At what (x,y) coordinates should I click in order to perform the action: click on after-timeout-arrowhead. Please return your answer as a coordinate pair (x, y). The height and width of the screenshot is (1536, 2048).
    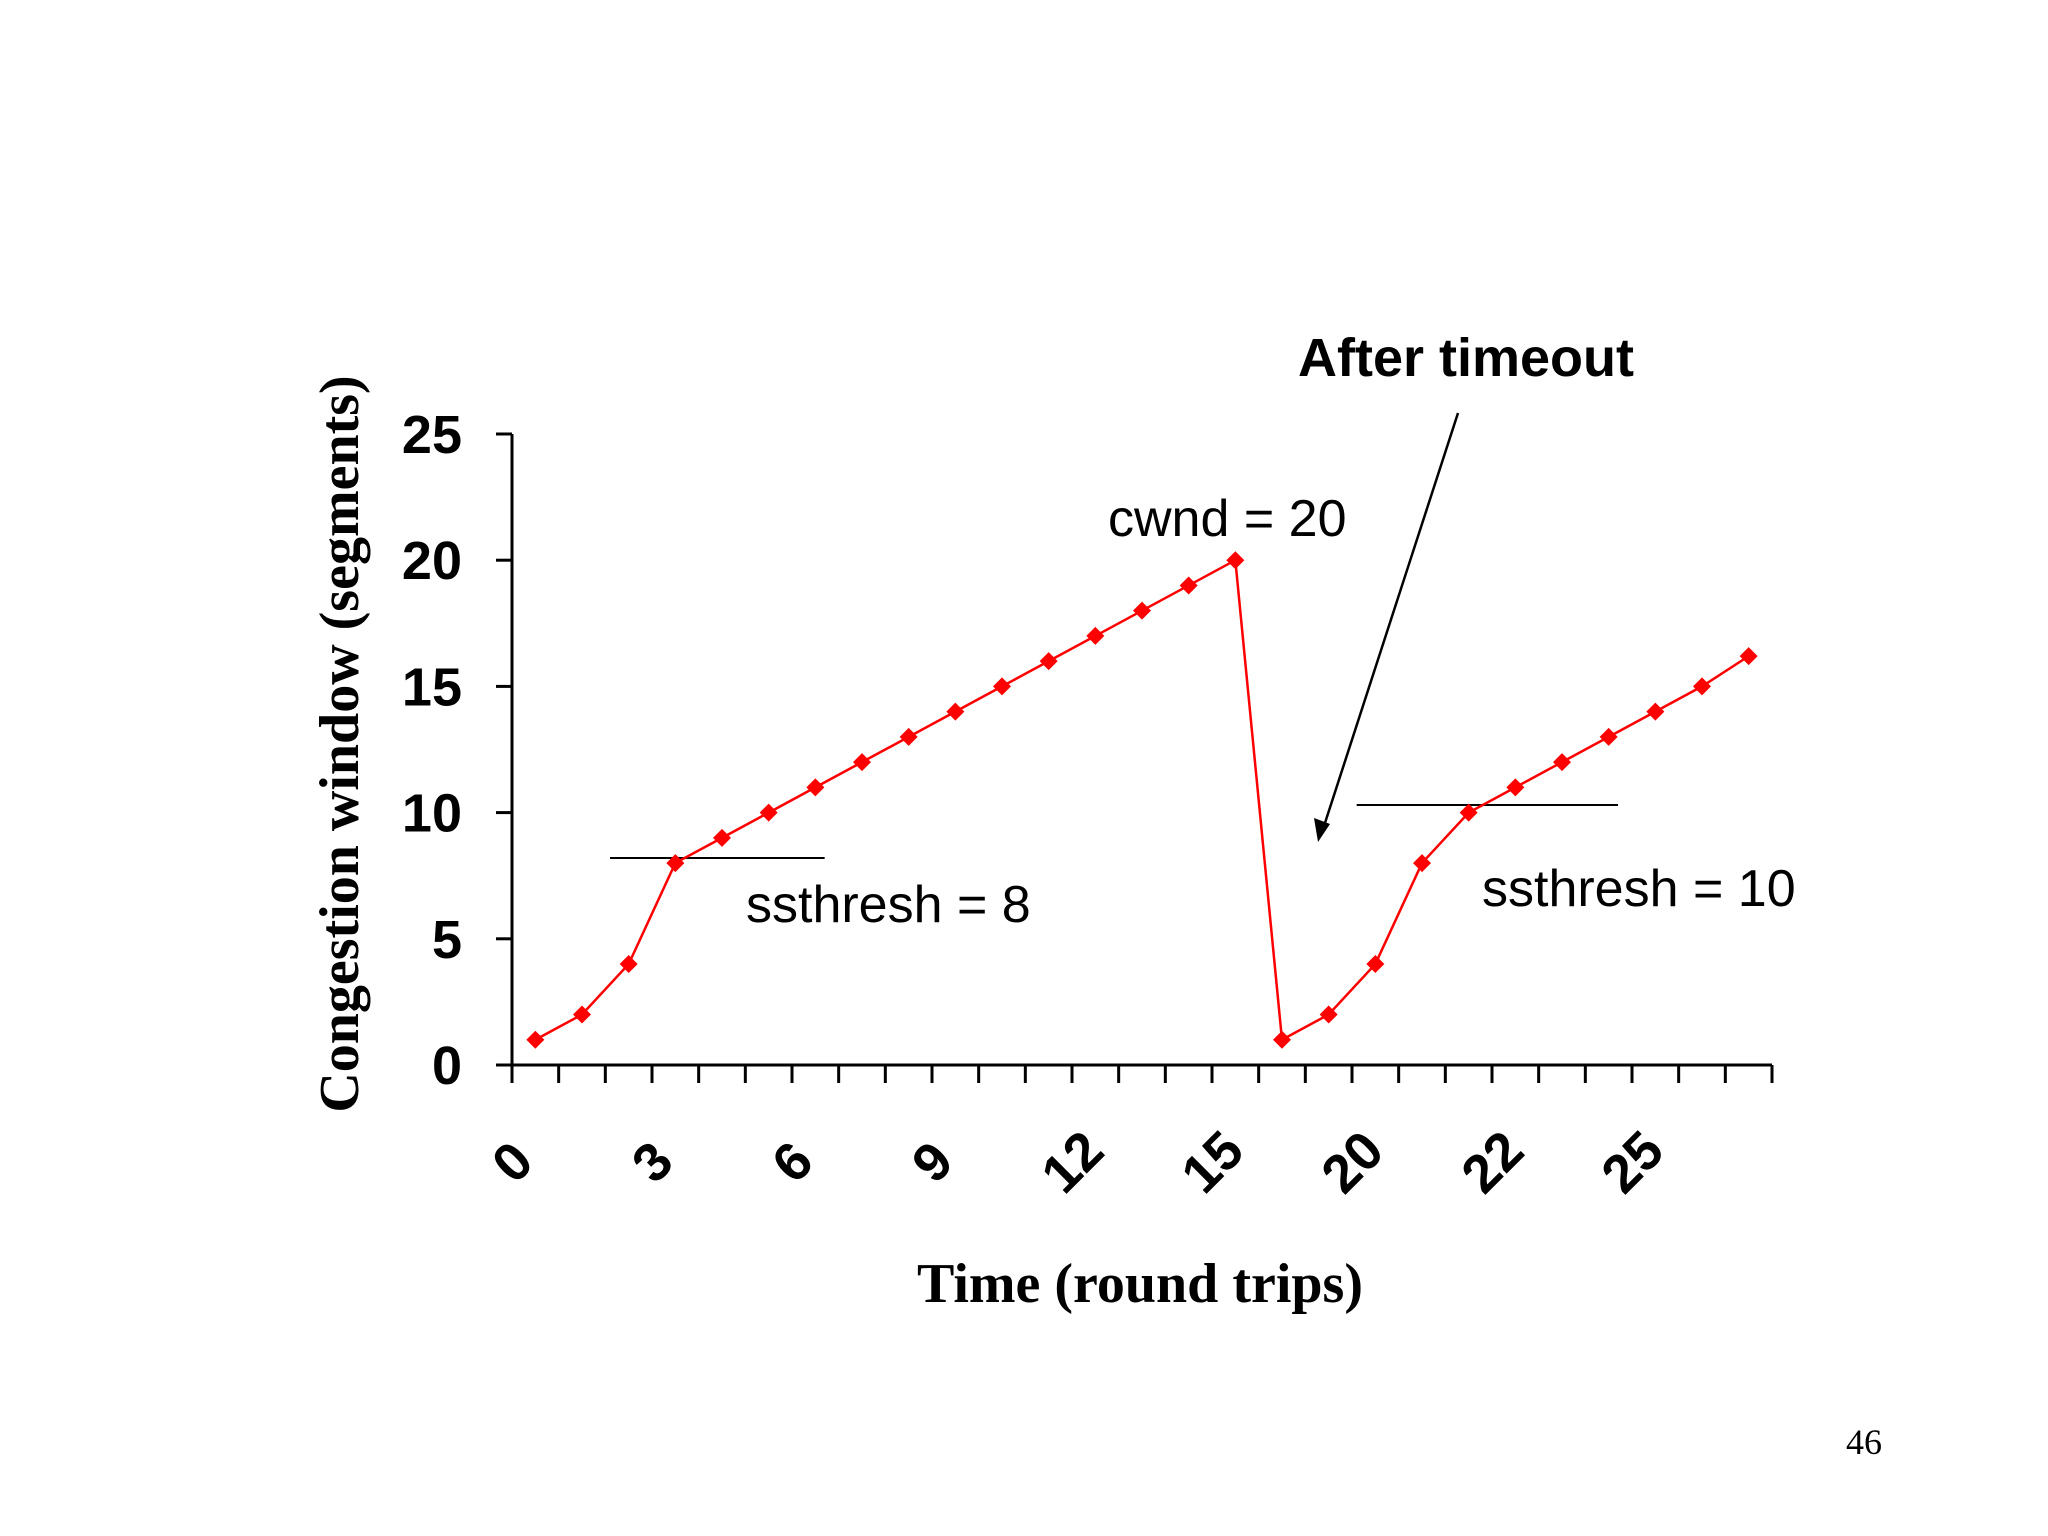
    Looking at the image, I should click on (1322, 830).